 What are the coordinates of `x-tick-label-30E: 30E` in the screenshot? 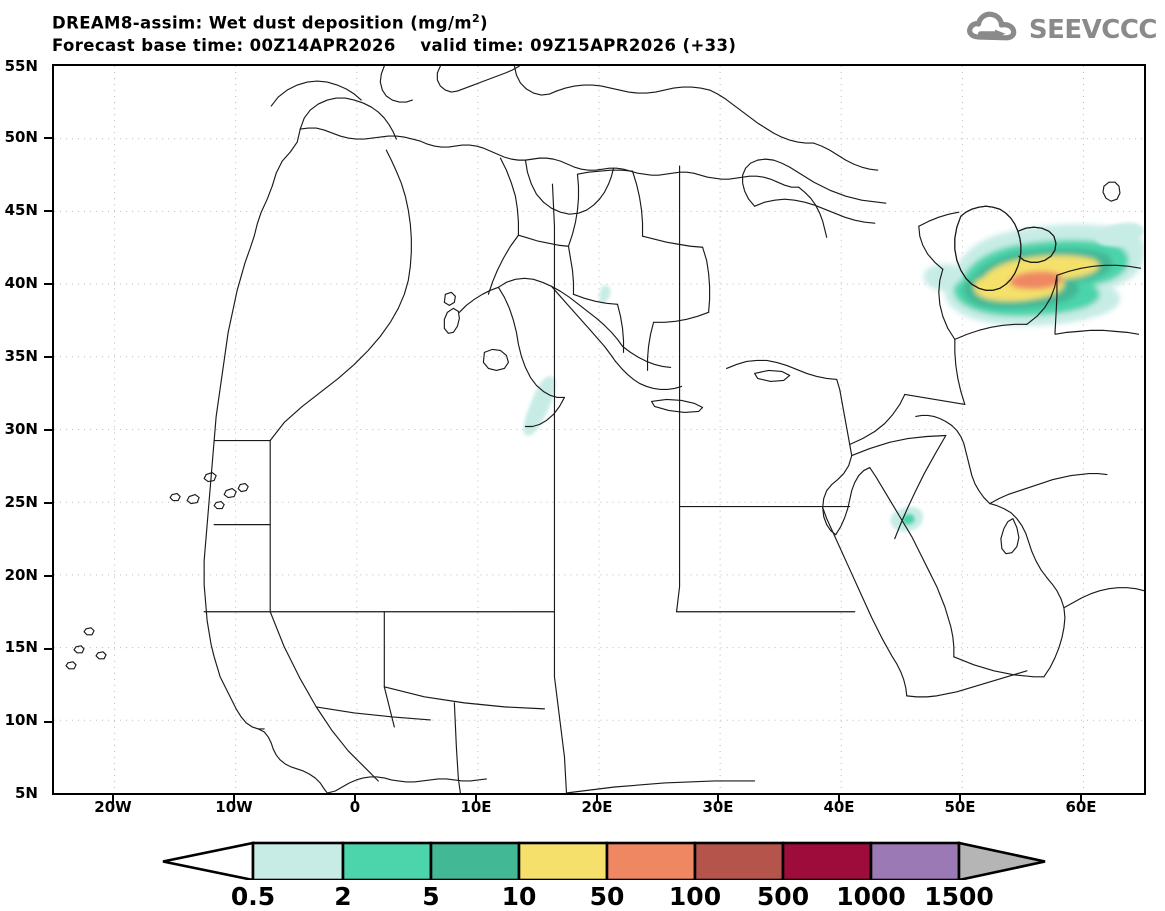 It's located at (718, 807).